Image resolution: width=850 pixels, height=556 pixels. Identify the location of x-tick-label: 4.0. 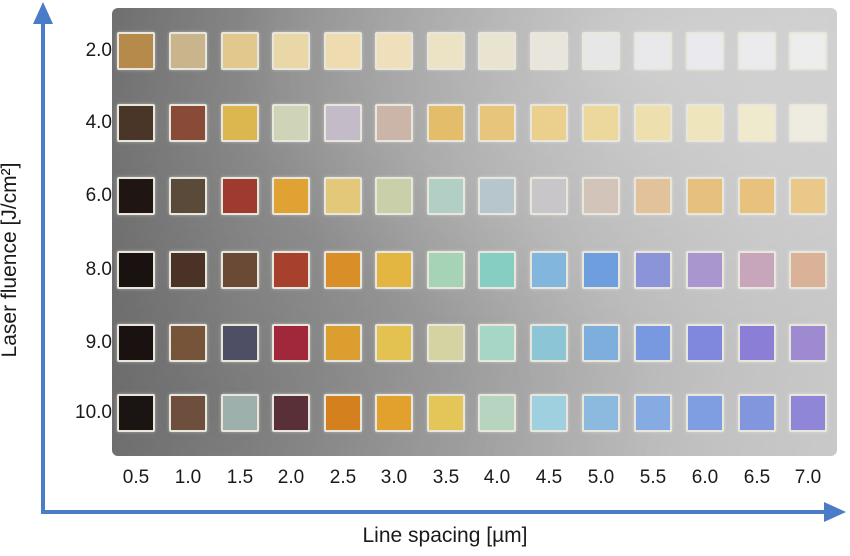
(497, 477).